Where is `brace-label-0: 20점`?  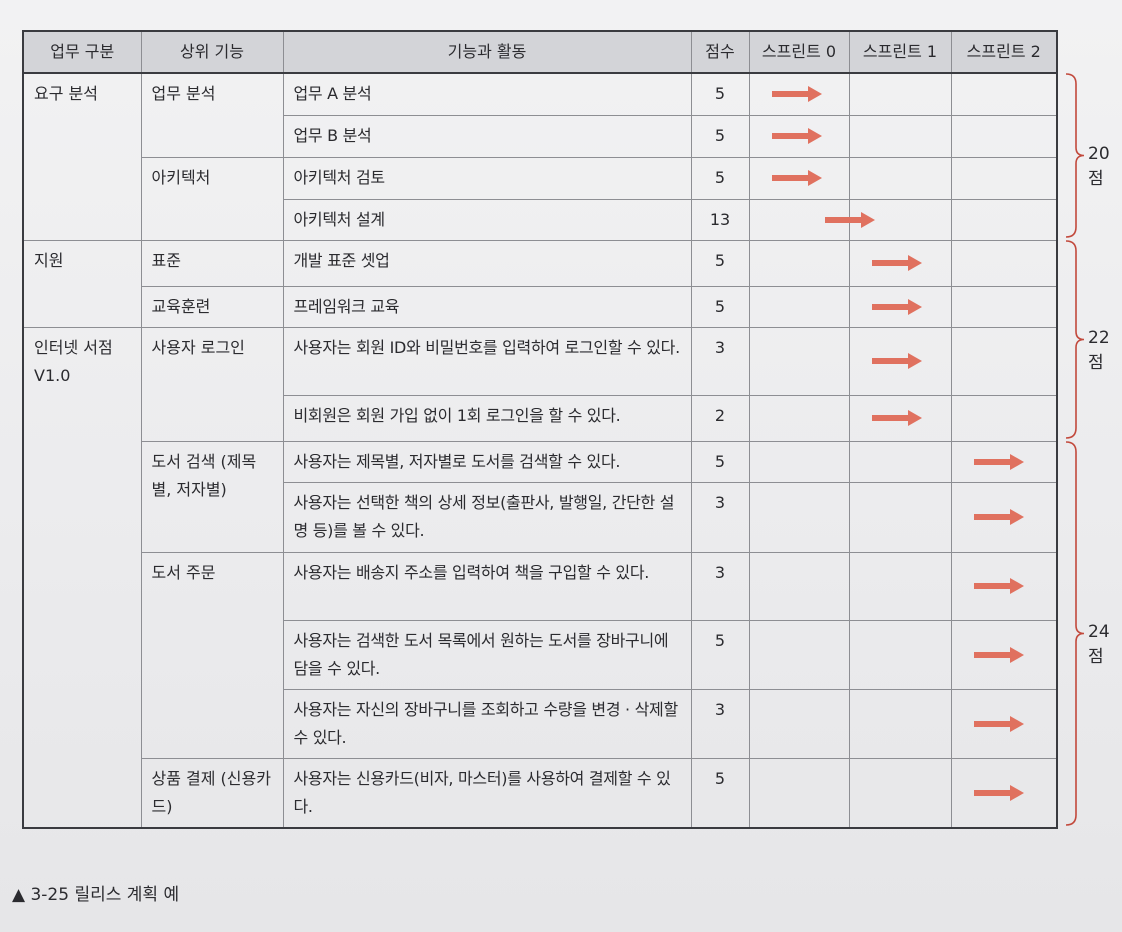 brace-label-0: 20점 is located at coordinates (1099, 166).